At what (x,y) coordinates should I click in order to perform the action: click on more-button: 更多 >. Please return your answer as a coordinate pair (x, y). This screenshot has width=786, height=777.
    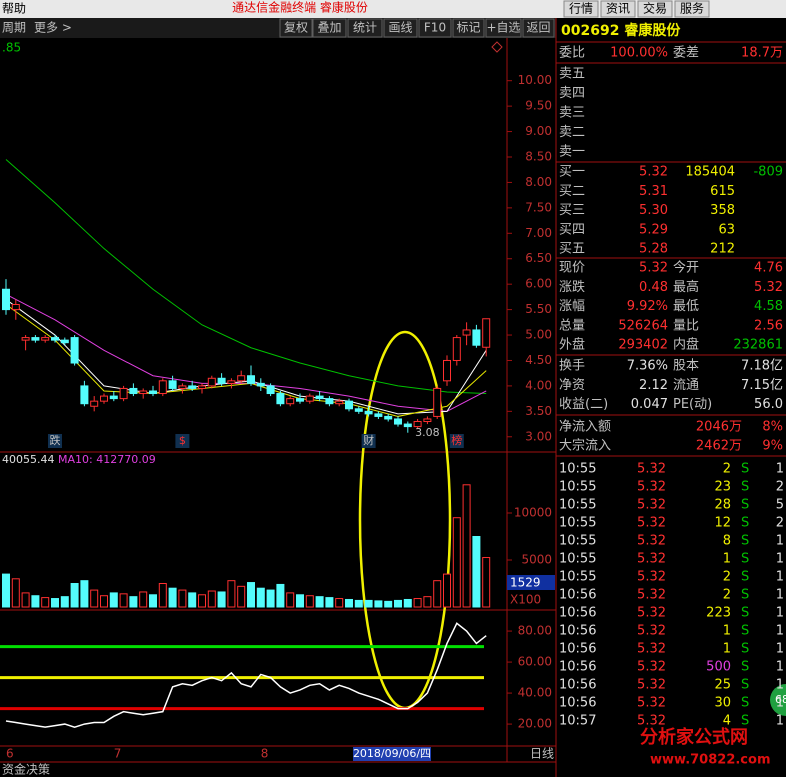
    Looking at the image, I should click on (53, 28).